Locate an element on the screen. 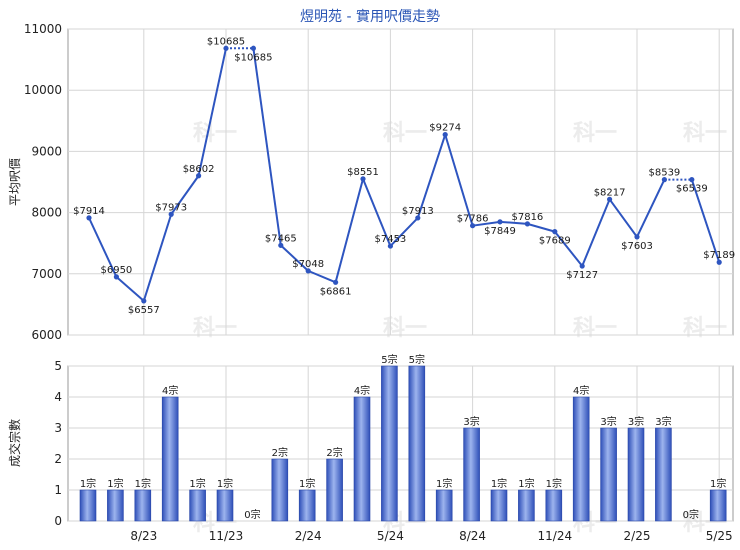 The height and width of the screenshot is (550, 740). volume-y-axis-label: 成交宗數 is located at coordinates (14, 443).